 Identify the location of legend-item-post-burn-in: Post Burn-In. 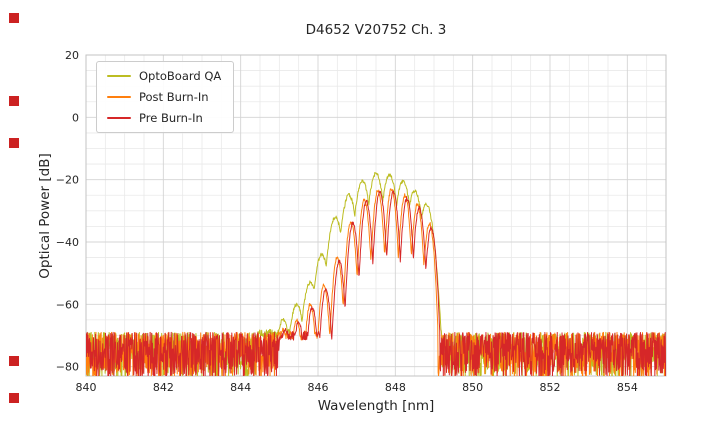
(164, 97).